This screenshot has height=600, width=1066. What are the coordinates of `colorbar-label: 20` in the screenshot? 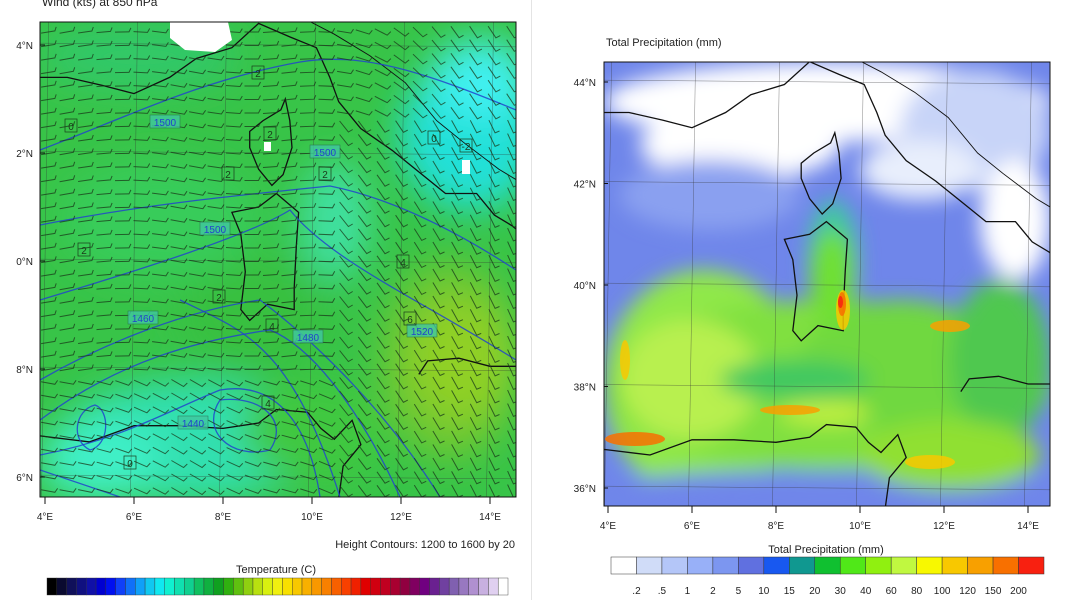 It's located at (815, 591).